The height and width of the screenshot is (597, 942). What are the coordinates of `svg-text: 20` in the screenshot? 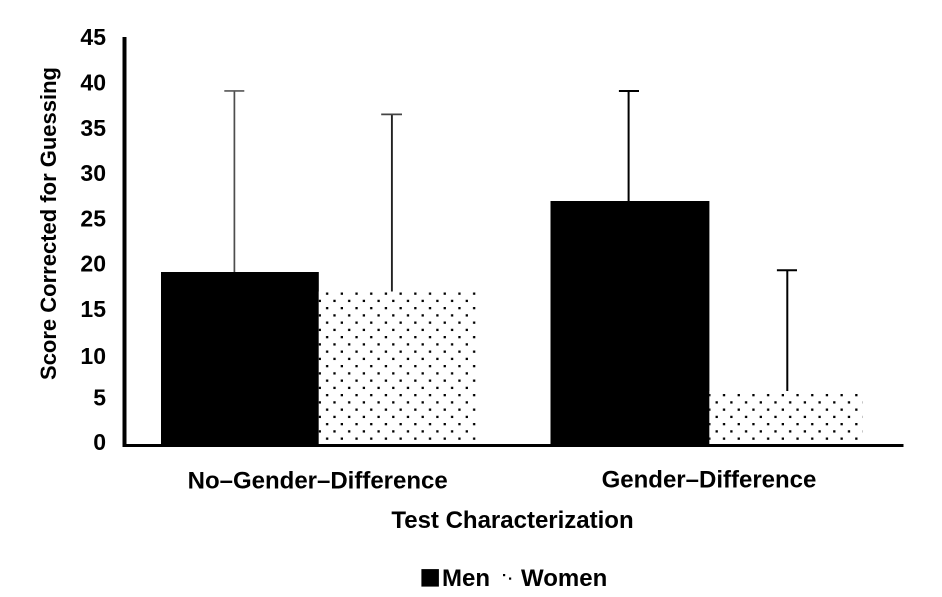 It's located at (93, 264).